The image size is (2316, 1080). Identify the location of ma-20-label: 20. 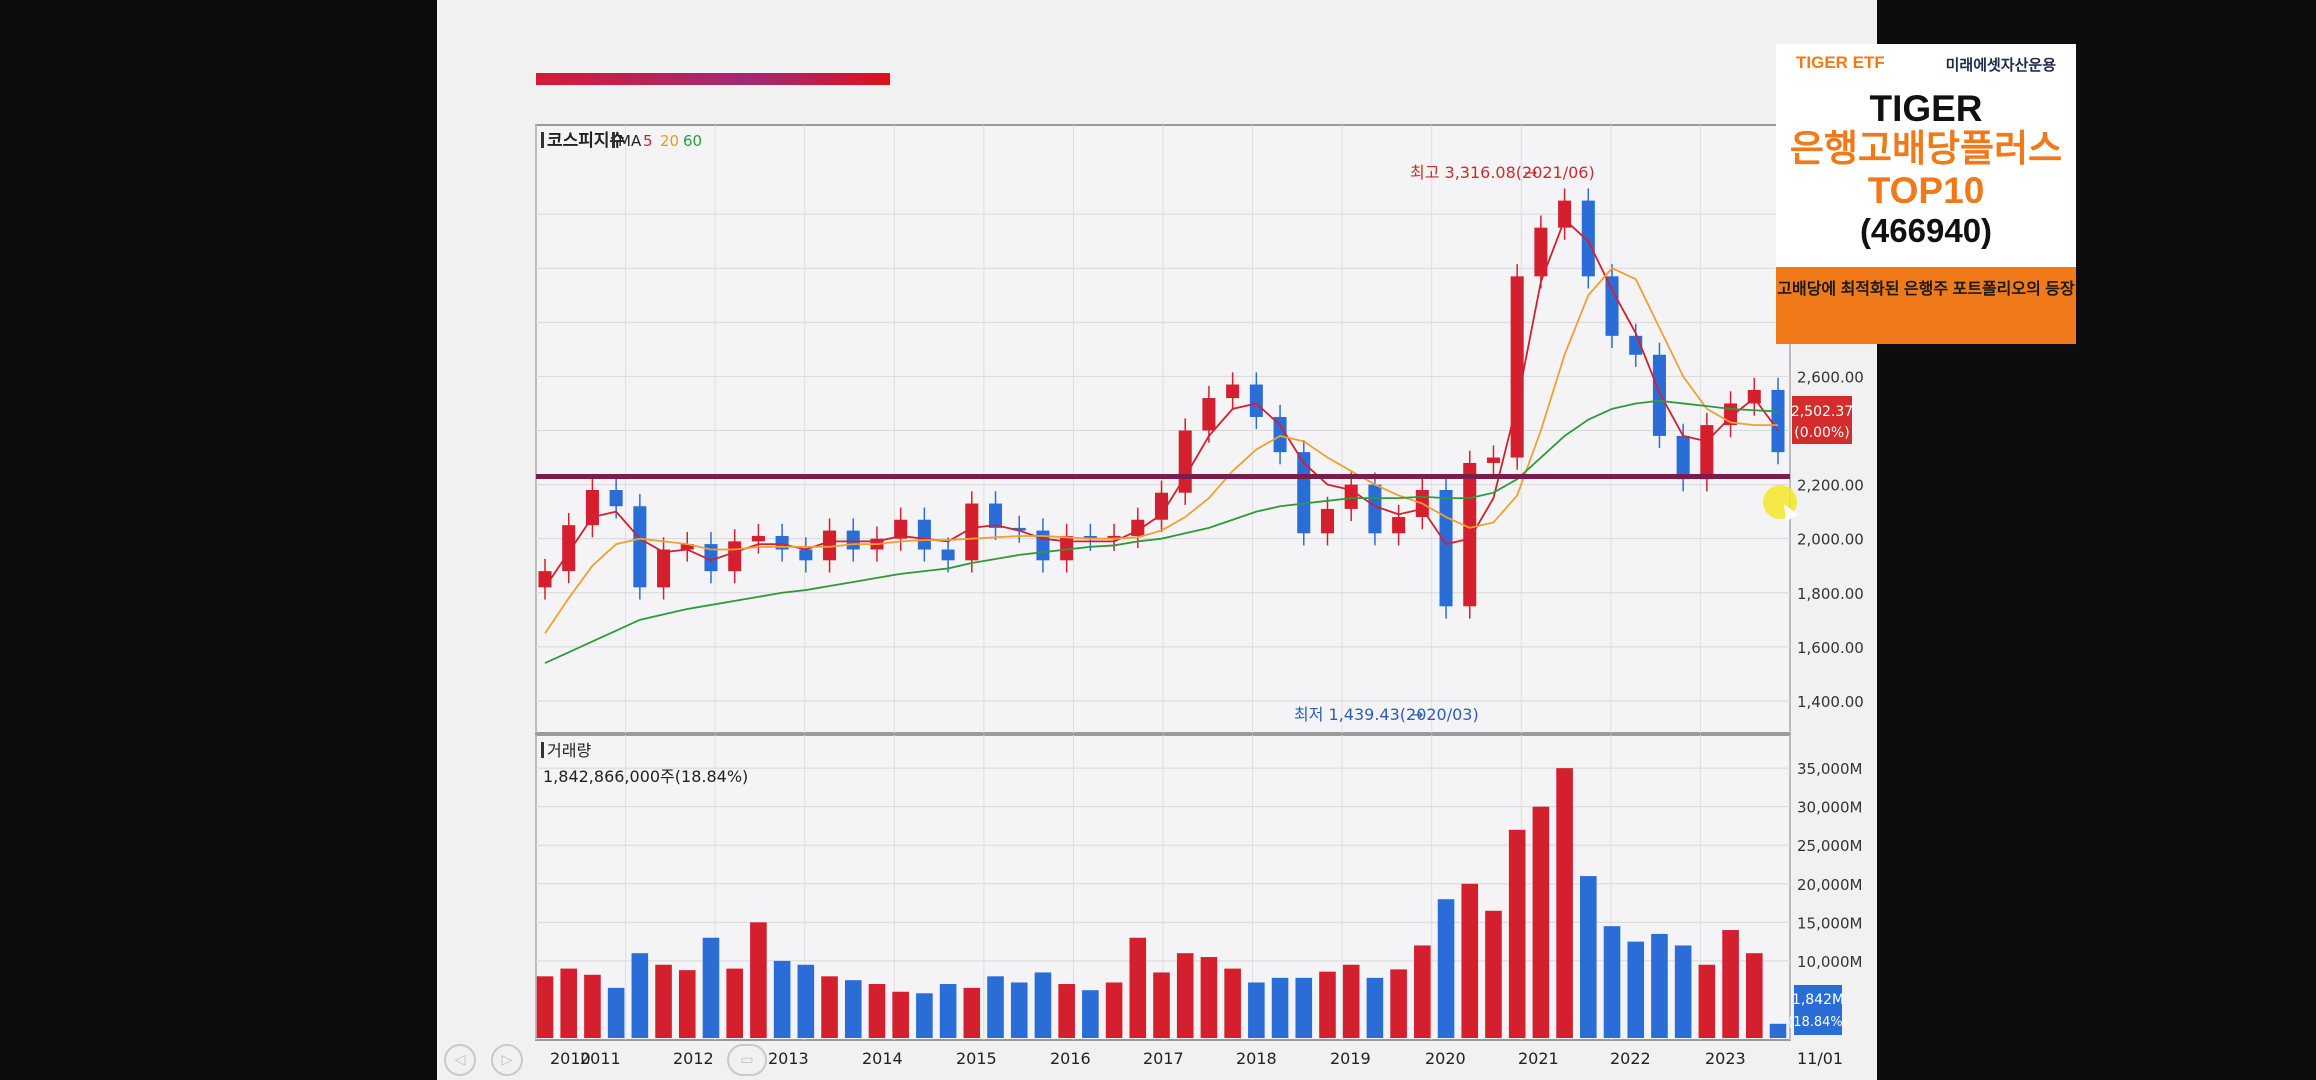
(669, 141).